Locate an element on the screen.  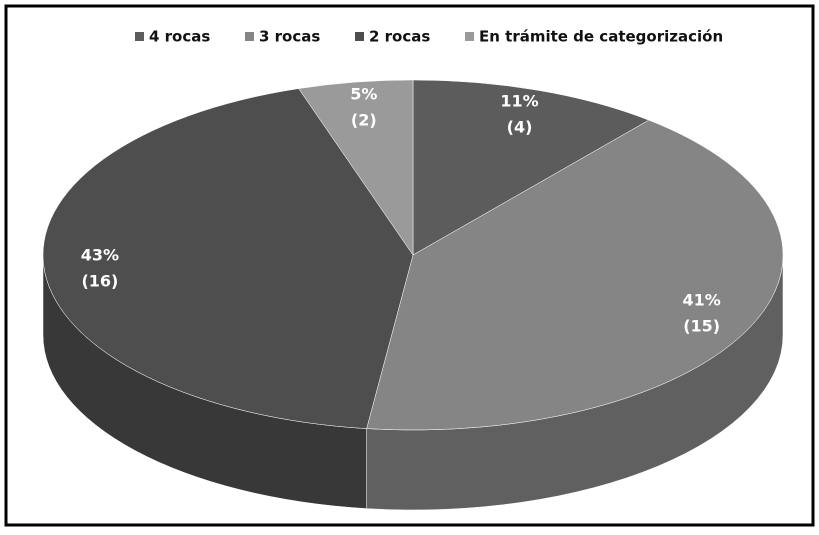
data-label: (4) is located at coordinates (520, 127).